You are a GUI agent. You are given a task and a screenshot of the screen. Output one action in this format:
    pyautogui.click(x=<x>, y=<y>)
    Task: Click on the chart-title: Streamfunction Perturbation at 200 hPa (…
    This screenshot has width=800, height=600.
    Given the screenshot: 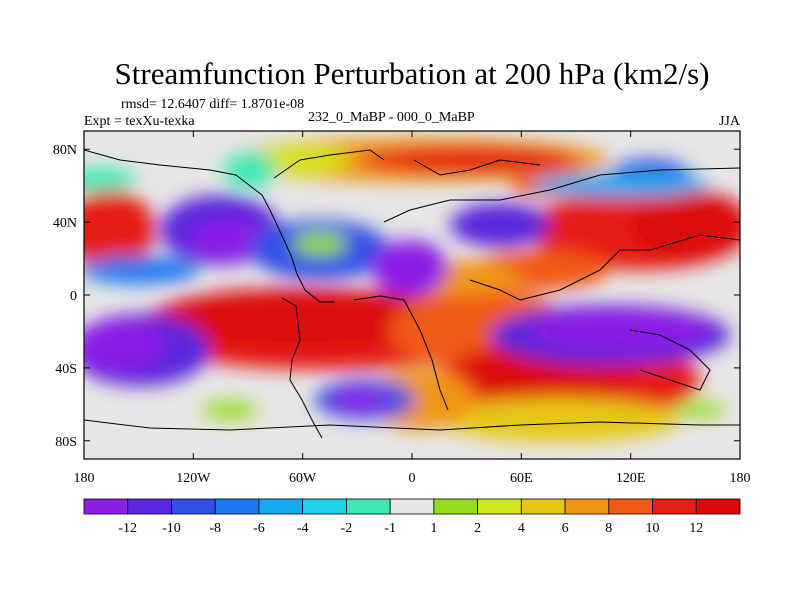 What is the action you would take?
    pyautogui.click(x=412, y=73)
    